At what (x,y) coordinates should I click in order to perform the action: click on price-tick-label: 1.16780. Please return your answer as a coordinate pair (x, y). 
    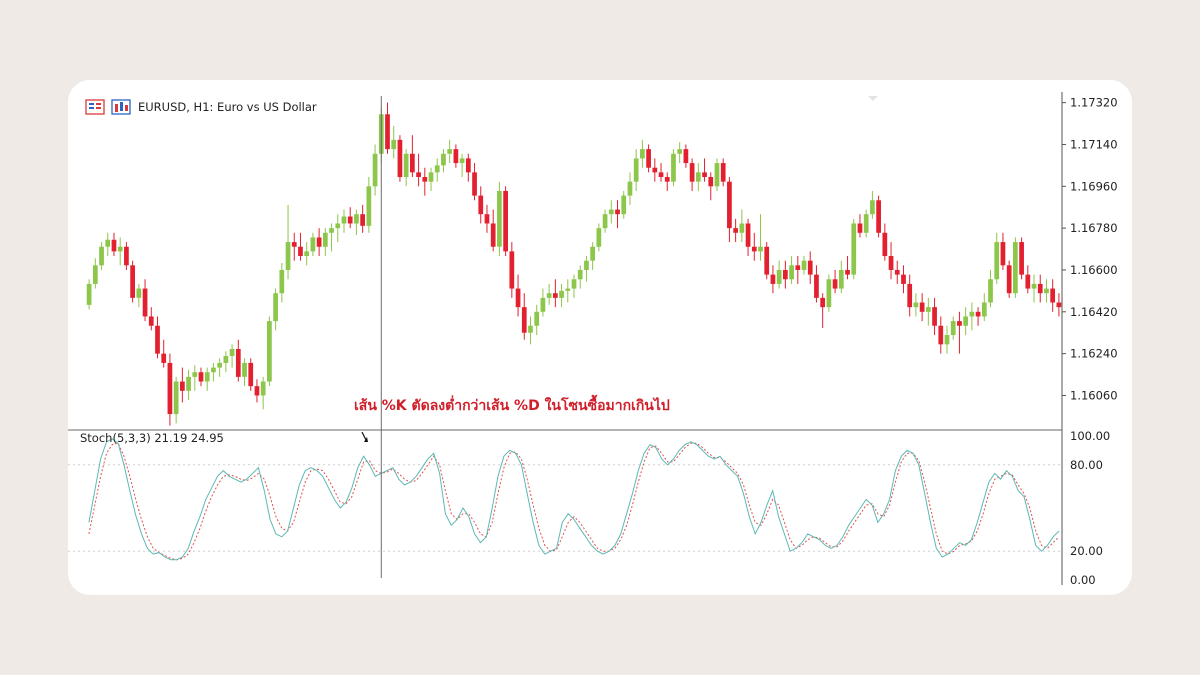
    Looking at the image, I should click on (1094, 228).